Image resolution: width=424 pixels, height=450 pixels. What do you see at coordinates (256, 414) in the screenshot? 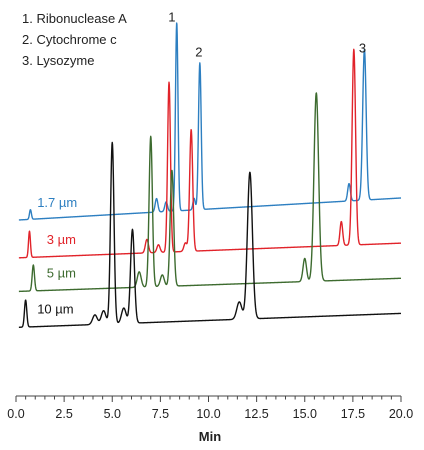
I see `x-tick-label: 12.5` at bounding box center [256, 414].